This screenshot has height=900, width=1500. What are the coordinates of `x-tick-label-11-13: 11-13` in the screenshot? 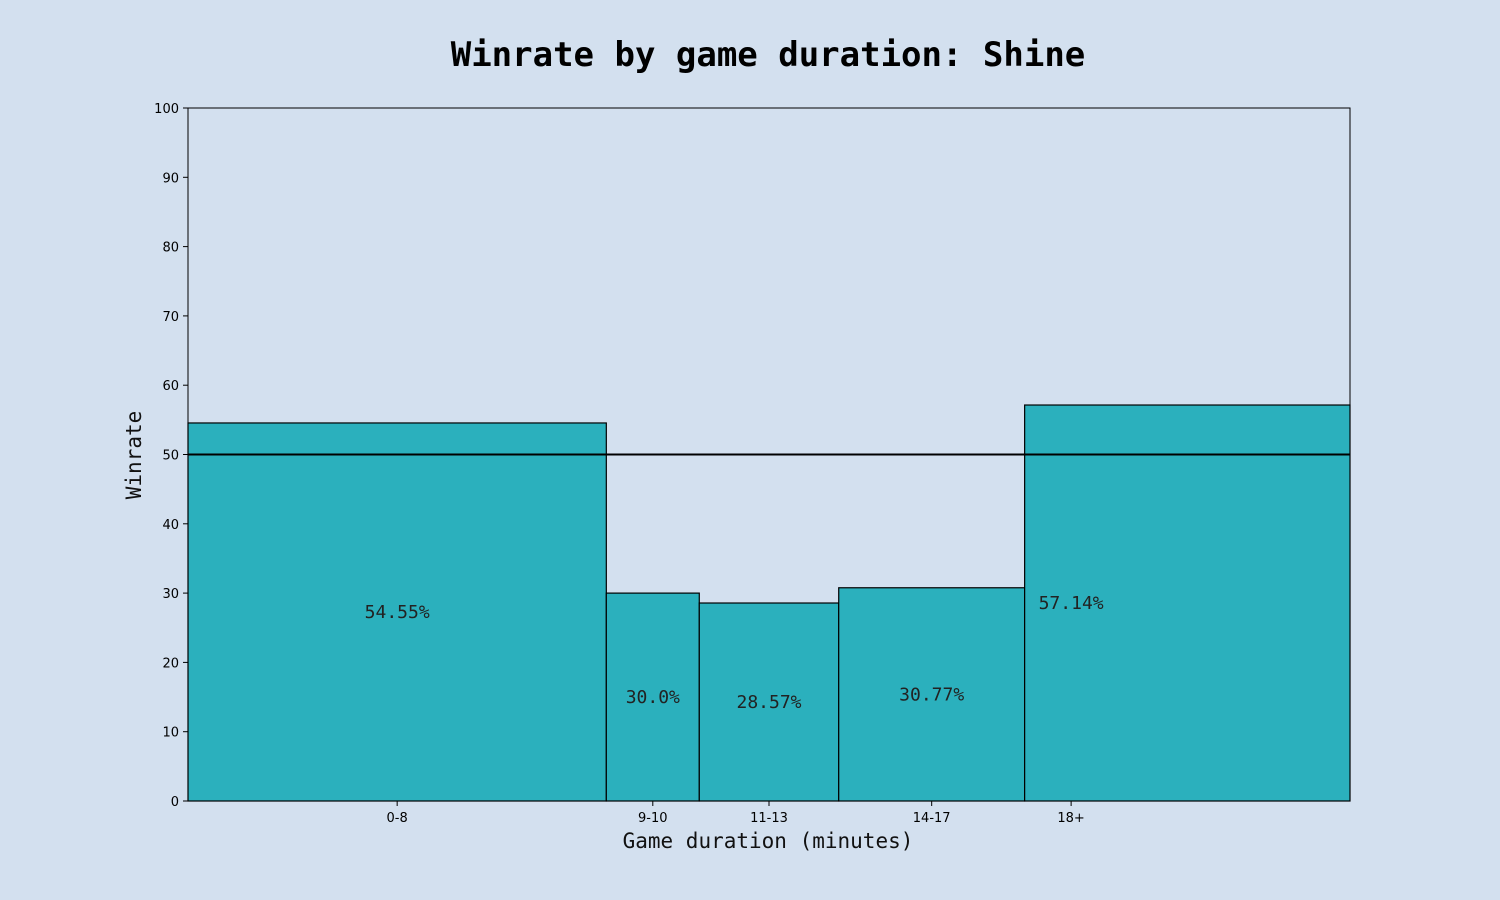 It's located at (769, 818).